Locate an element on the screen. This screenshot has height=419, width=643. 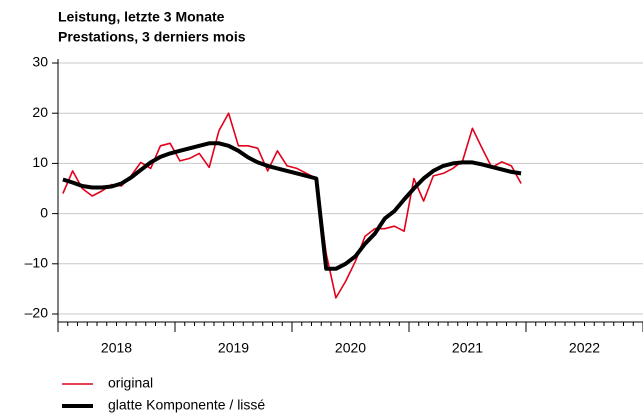
y-tick-label: 0 is located at coordinates (44, 212).